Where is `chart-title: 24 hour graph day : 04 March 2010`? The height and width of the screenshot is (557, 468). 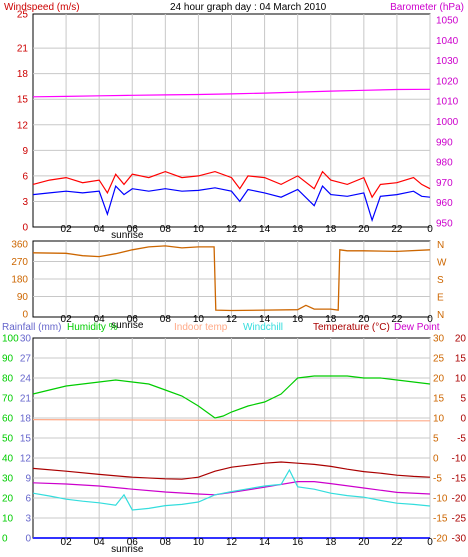
chart-title: 24 hour graph day : 04 March 2010 is located at coordinates (248, 7).